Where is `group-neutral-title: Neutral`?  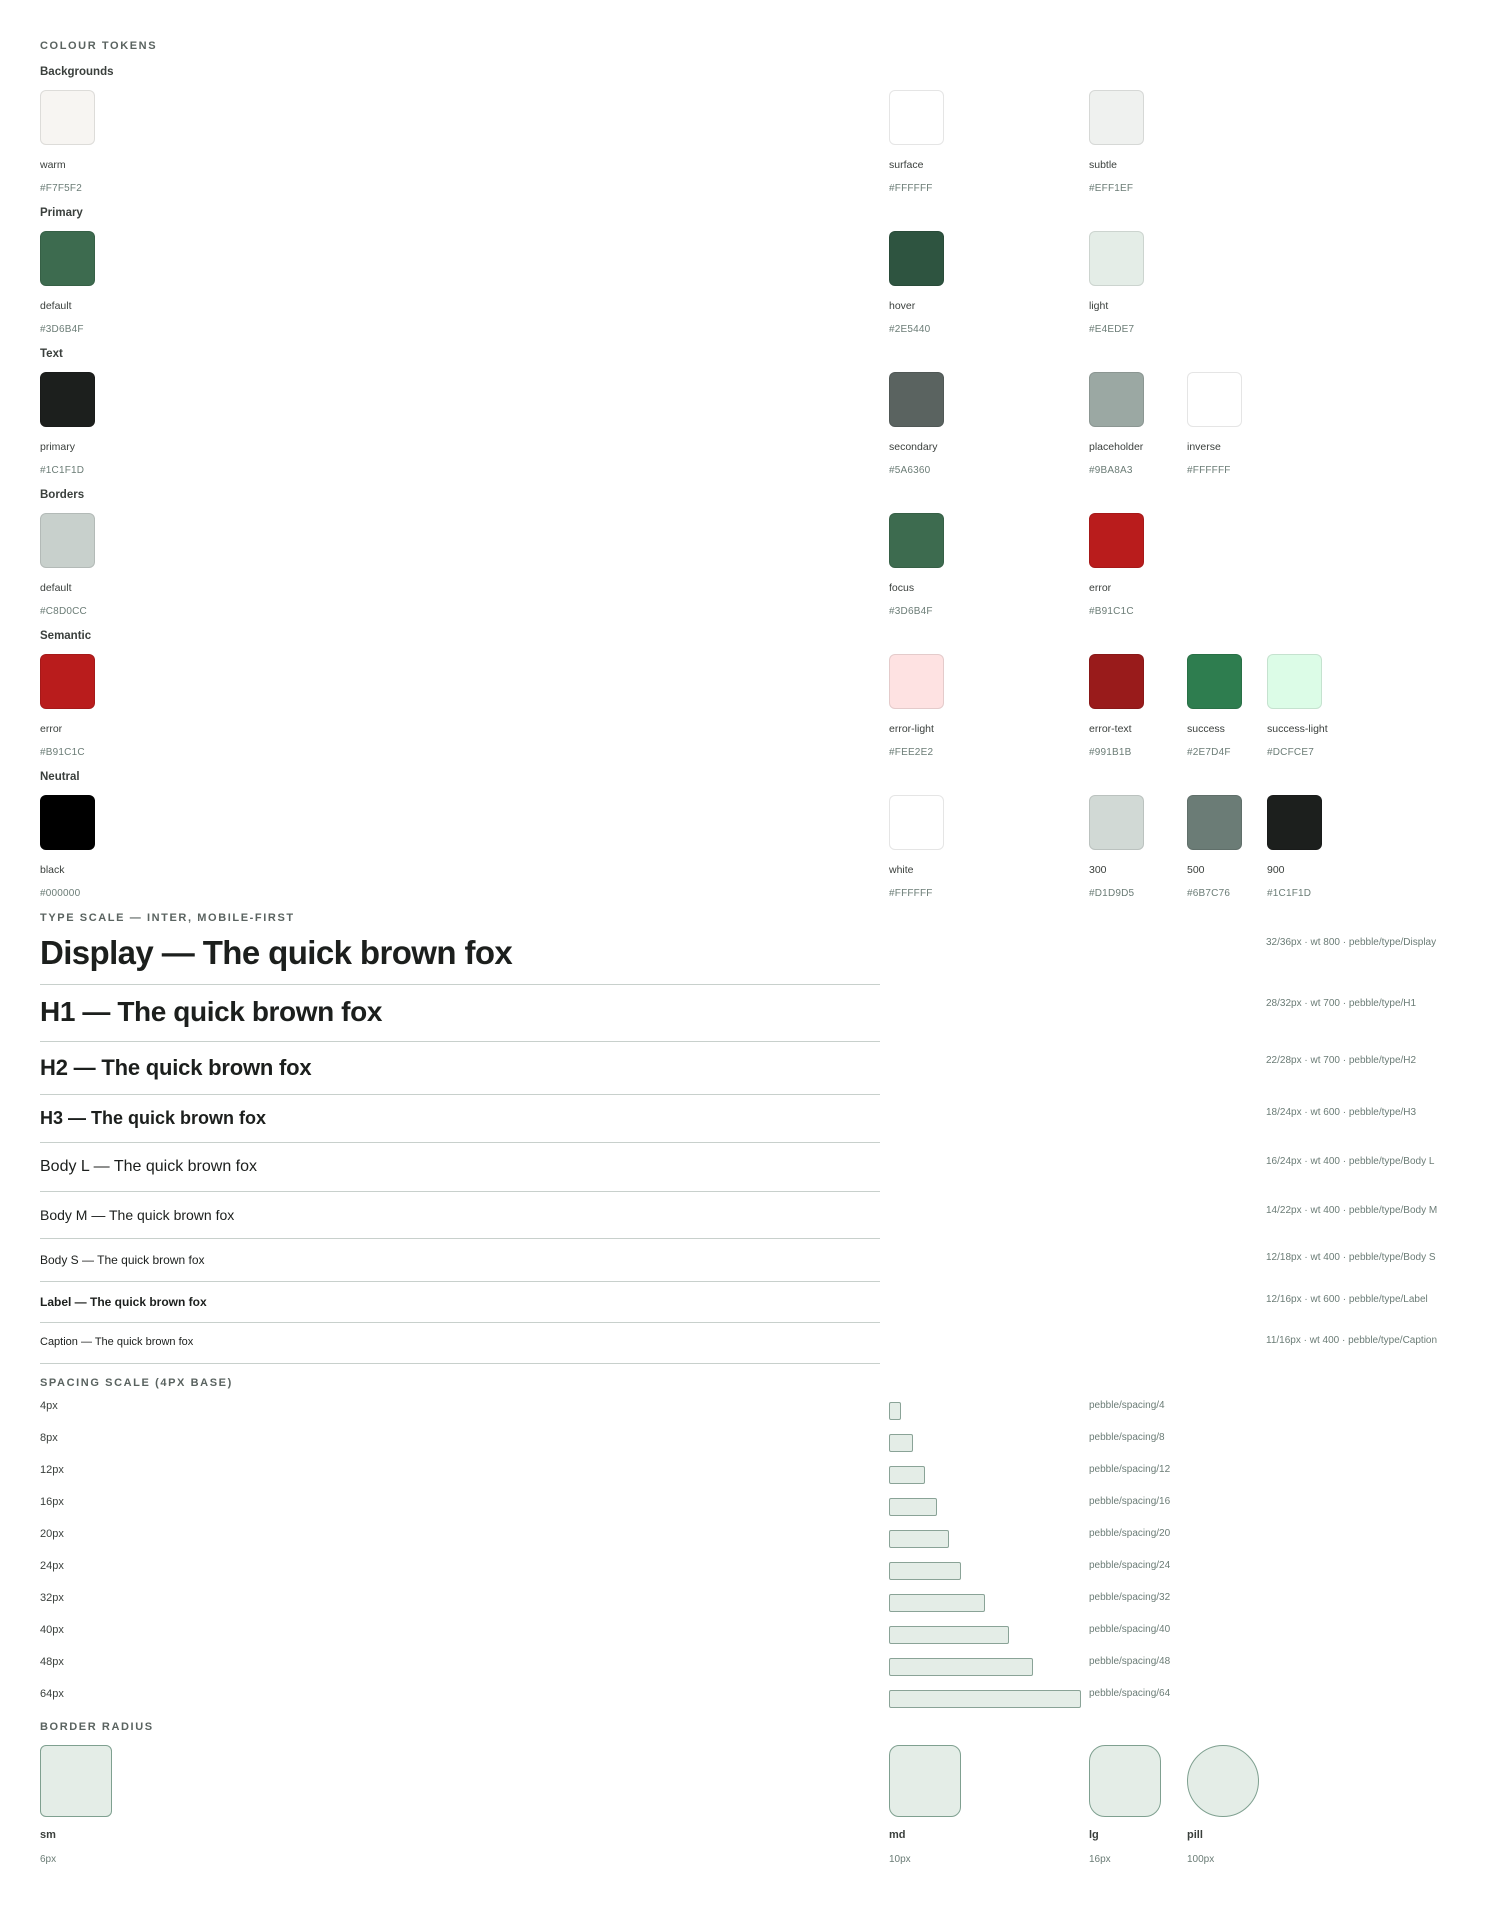
group-neutral-title: Neutral is located at coordinates (60, 777).